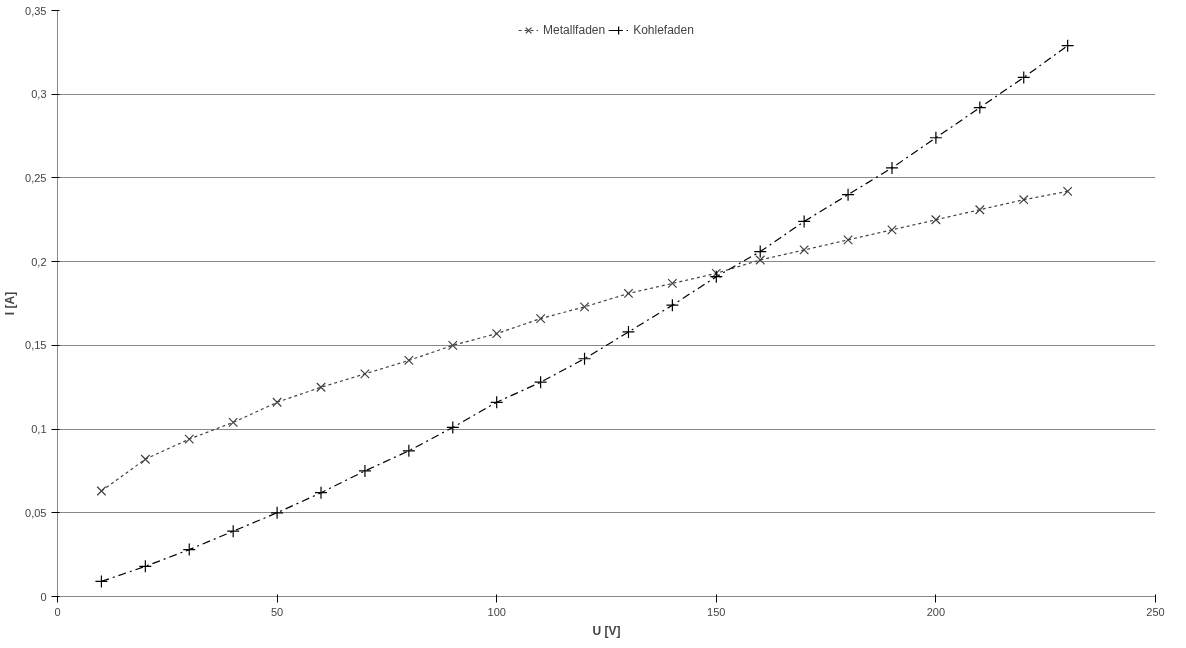 Image resolution: width=1186 pixels, height=648 pixels. What do you see at coordinates (39, 429) in the screenshot?
I see `y-tick-label: 0,1` at bounding box center [39, 429].